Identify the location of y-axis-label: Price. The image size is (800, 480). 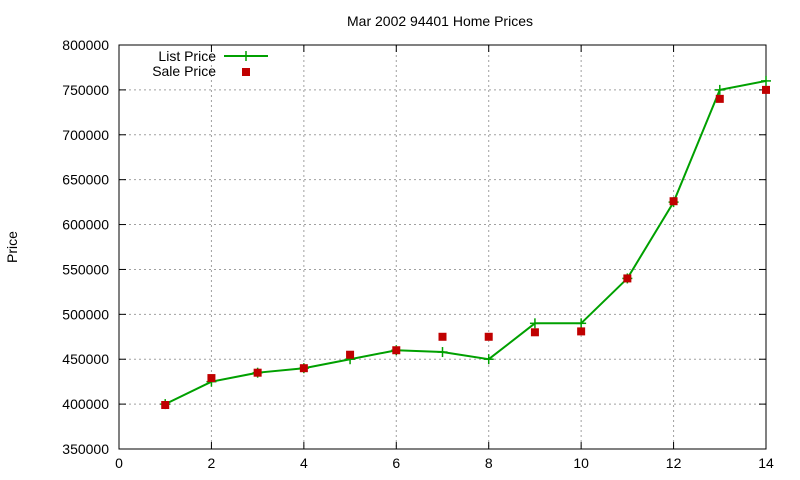
(12, 247).